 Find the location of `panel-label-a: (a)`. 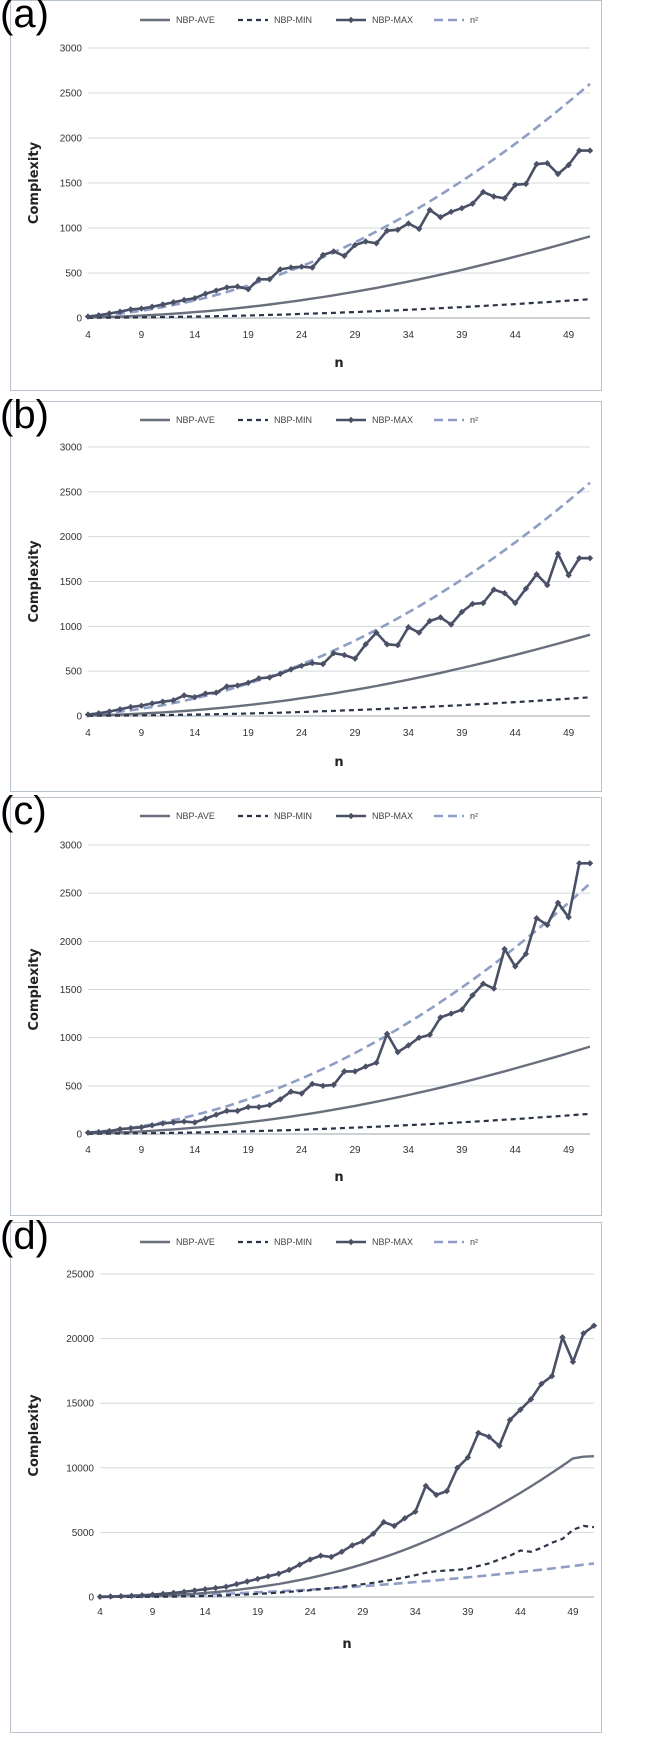

panel-label-a: (a) is located at coordinates (24, 18).